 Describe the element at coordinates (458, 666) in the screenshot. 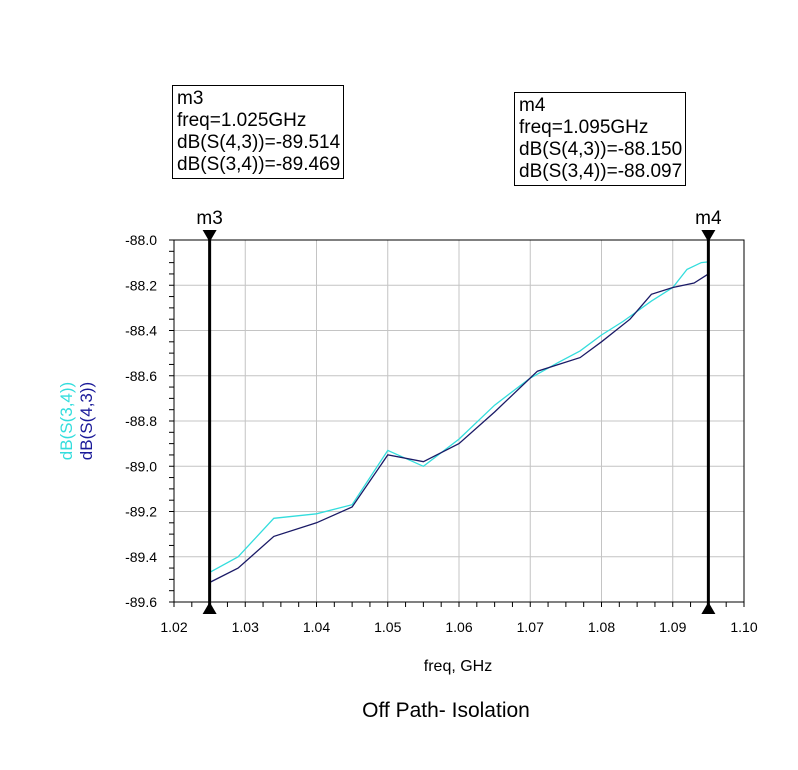

I see `x-axis-label: freq, GHz` at that location.